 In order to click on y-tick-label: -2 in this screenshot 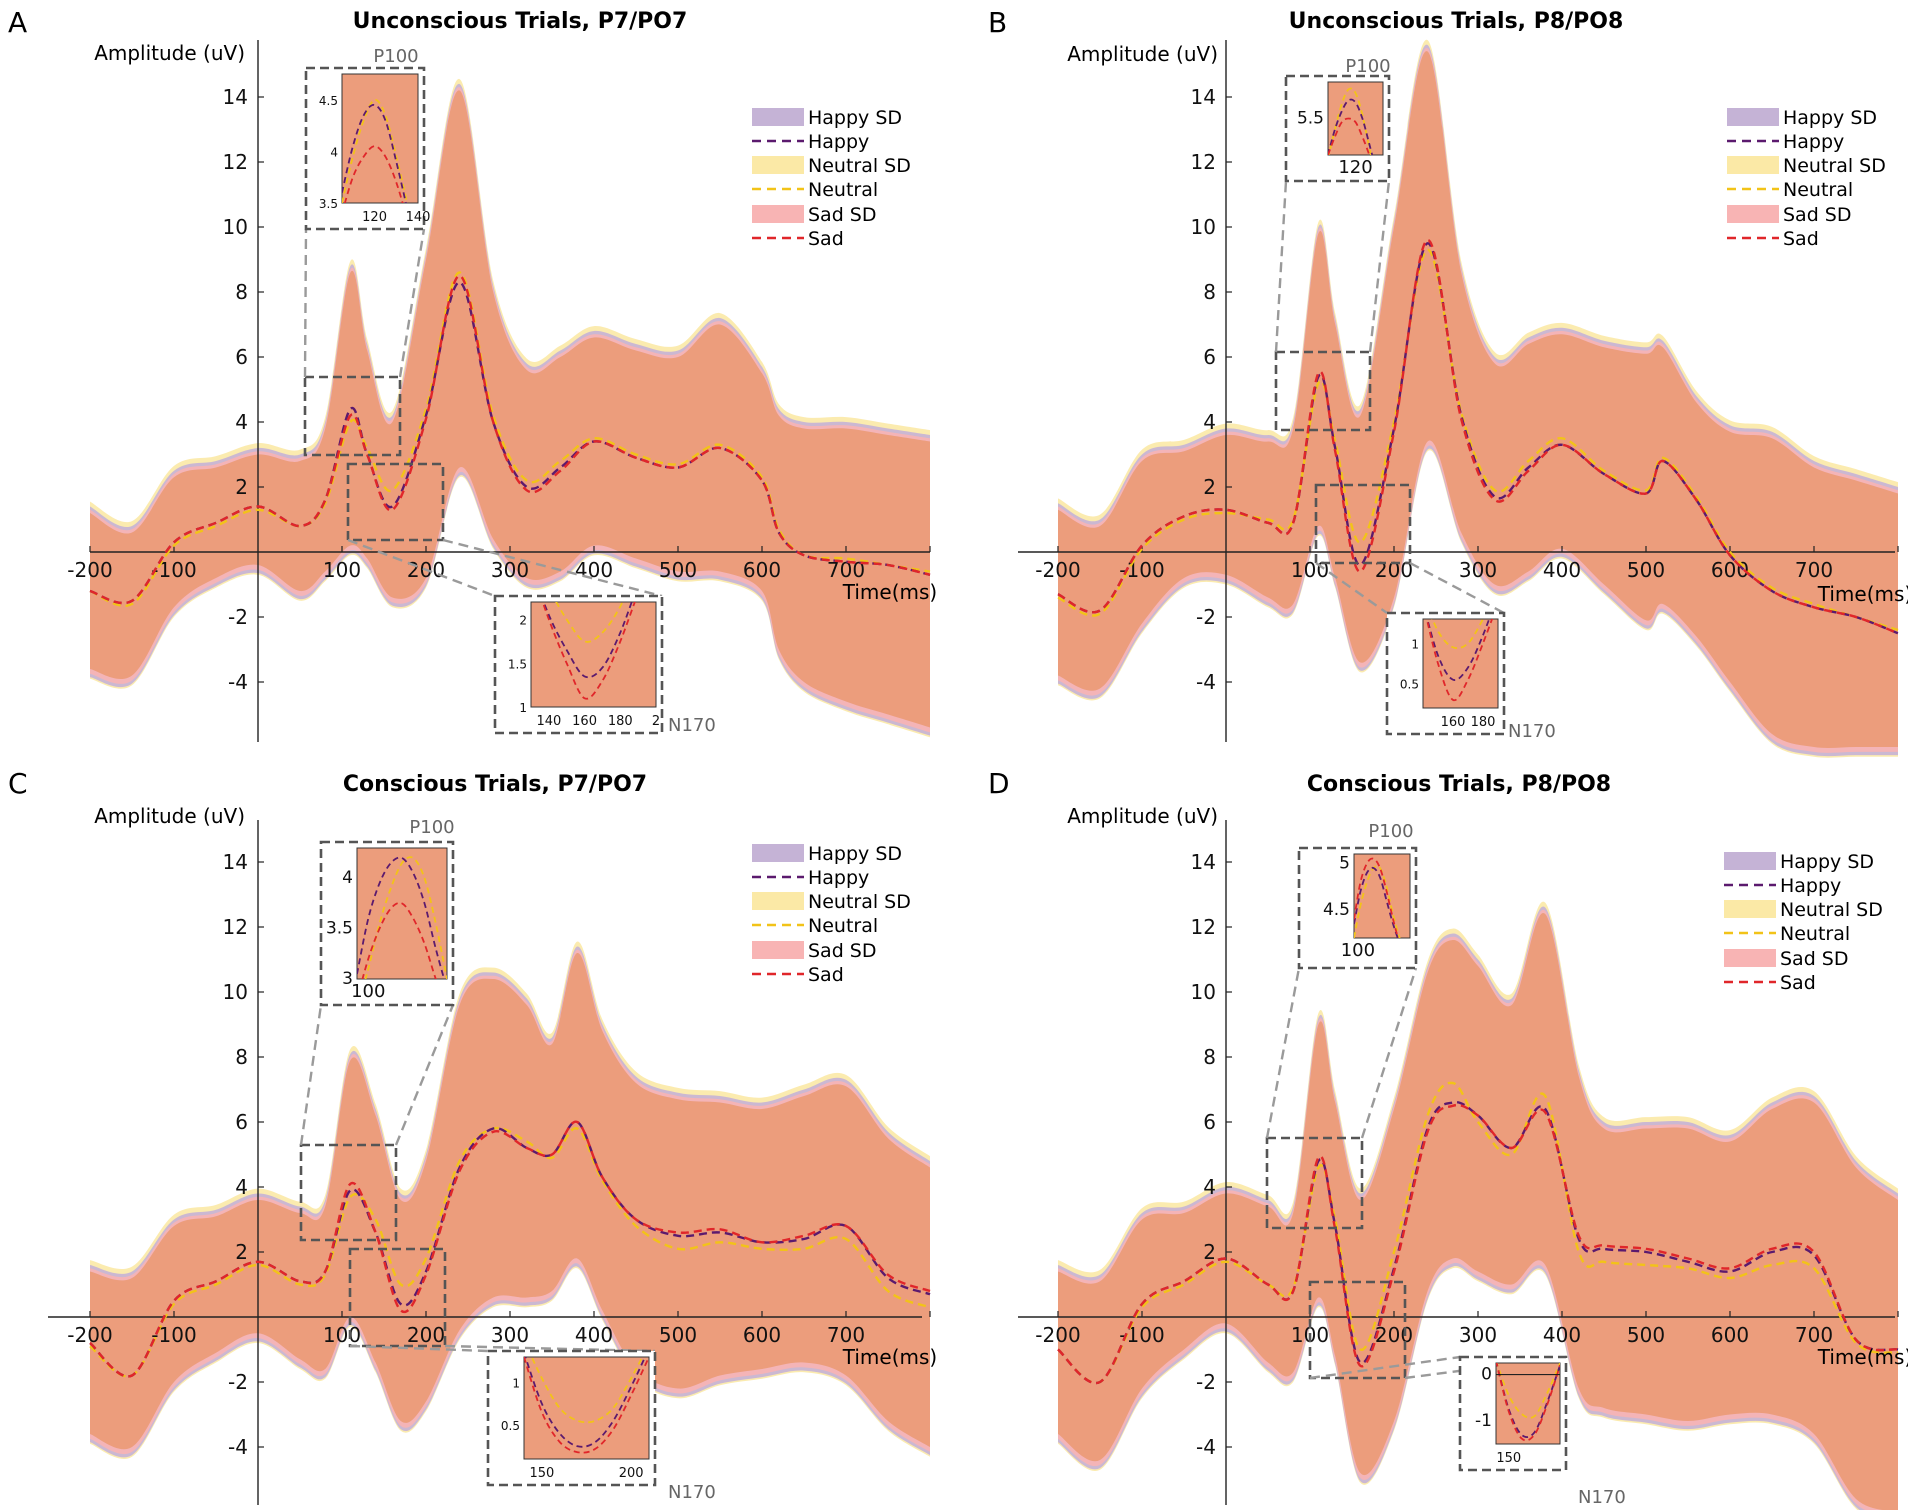, I will do `click(238, 1382)`.